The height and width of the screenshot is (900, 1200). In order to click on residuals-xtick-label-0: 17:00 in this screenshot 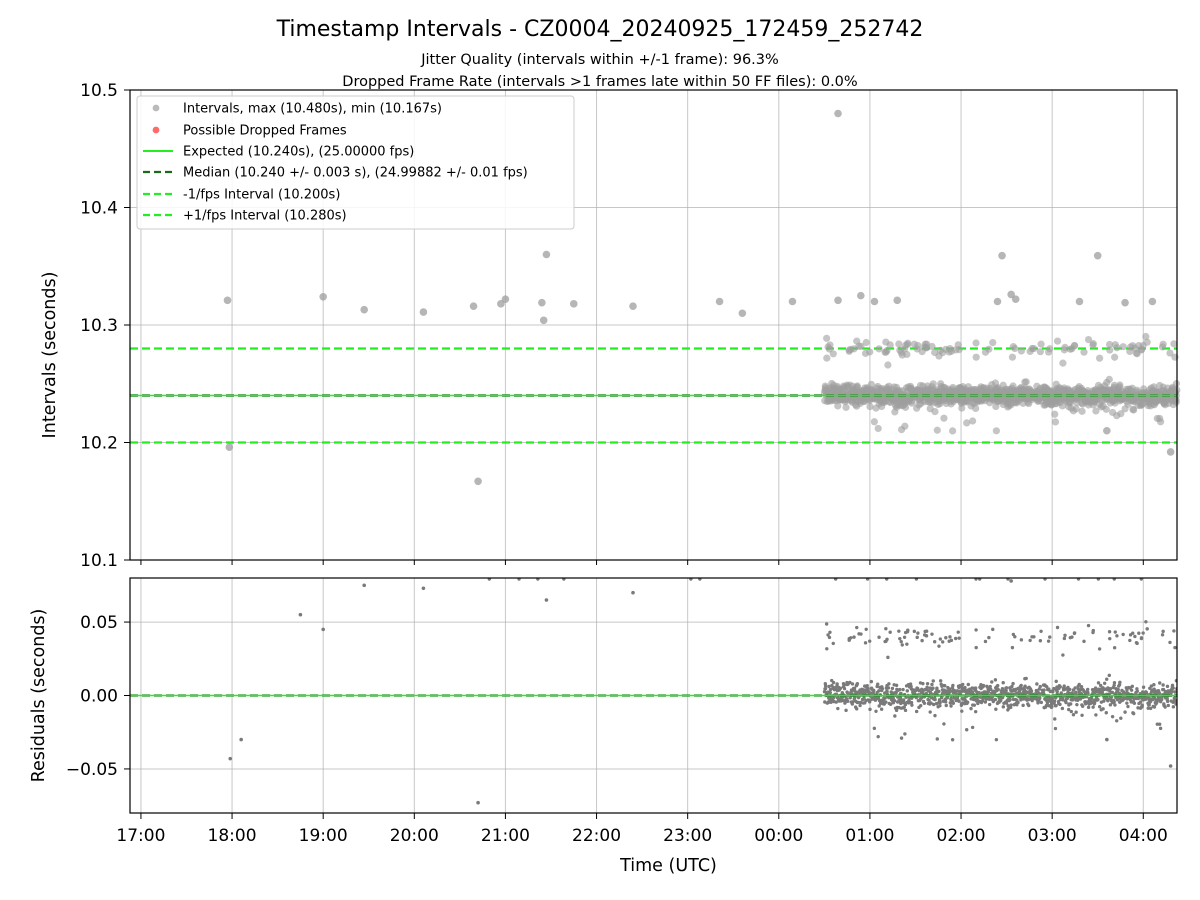, I will do `click(140, 836)`.